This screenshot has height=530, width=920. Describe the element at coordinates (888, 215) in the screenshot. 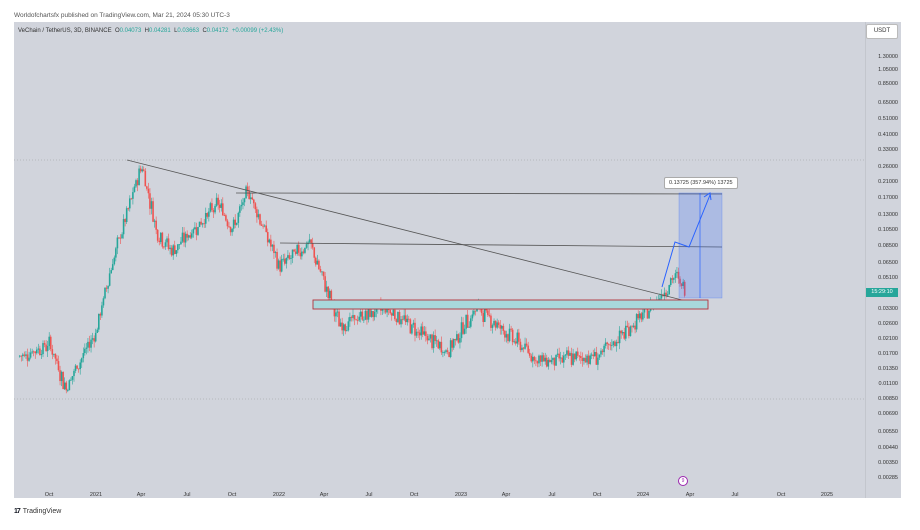

I see `price-tick-label: 0.13000` at that location.